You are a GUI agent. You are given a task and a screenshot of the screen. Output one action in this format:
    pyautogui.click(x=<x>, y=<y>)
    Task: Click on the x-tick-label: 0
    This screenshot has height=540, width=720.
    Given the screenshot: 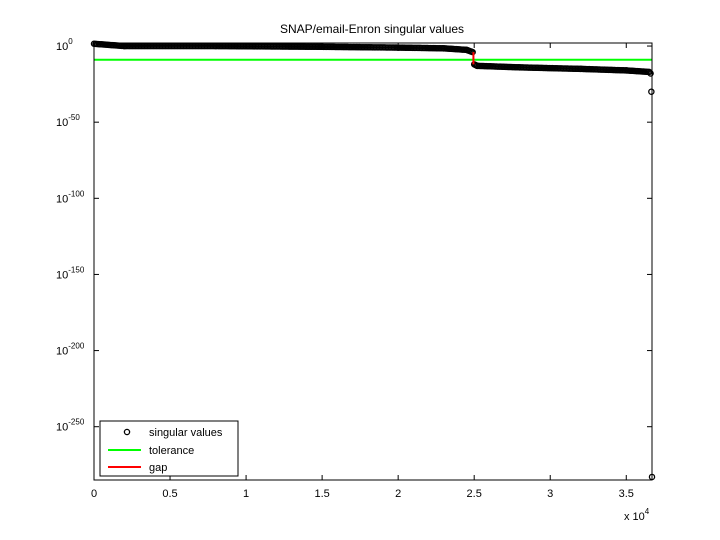 What is the action you would take?
    pyautogui.click(x=94, y=494)
    